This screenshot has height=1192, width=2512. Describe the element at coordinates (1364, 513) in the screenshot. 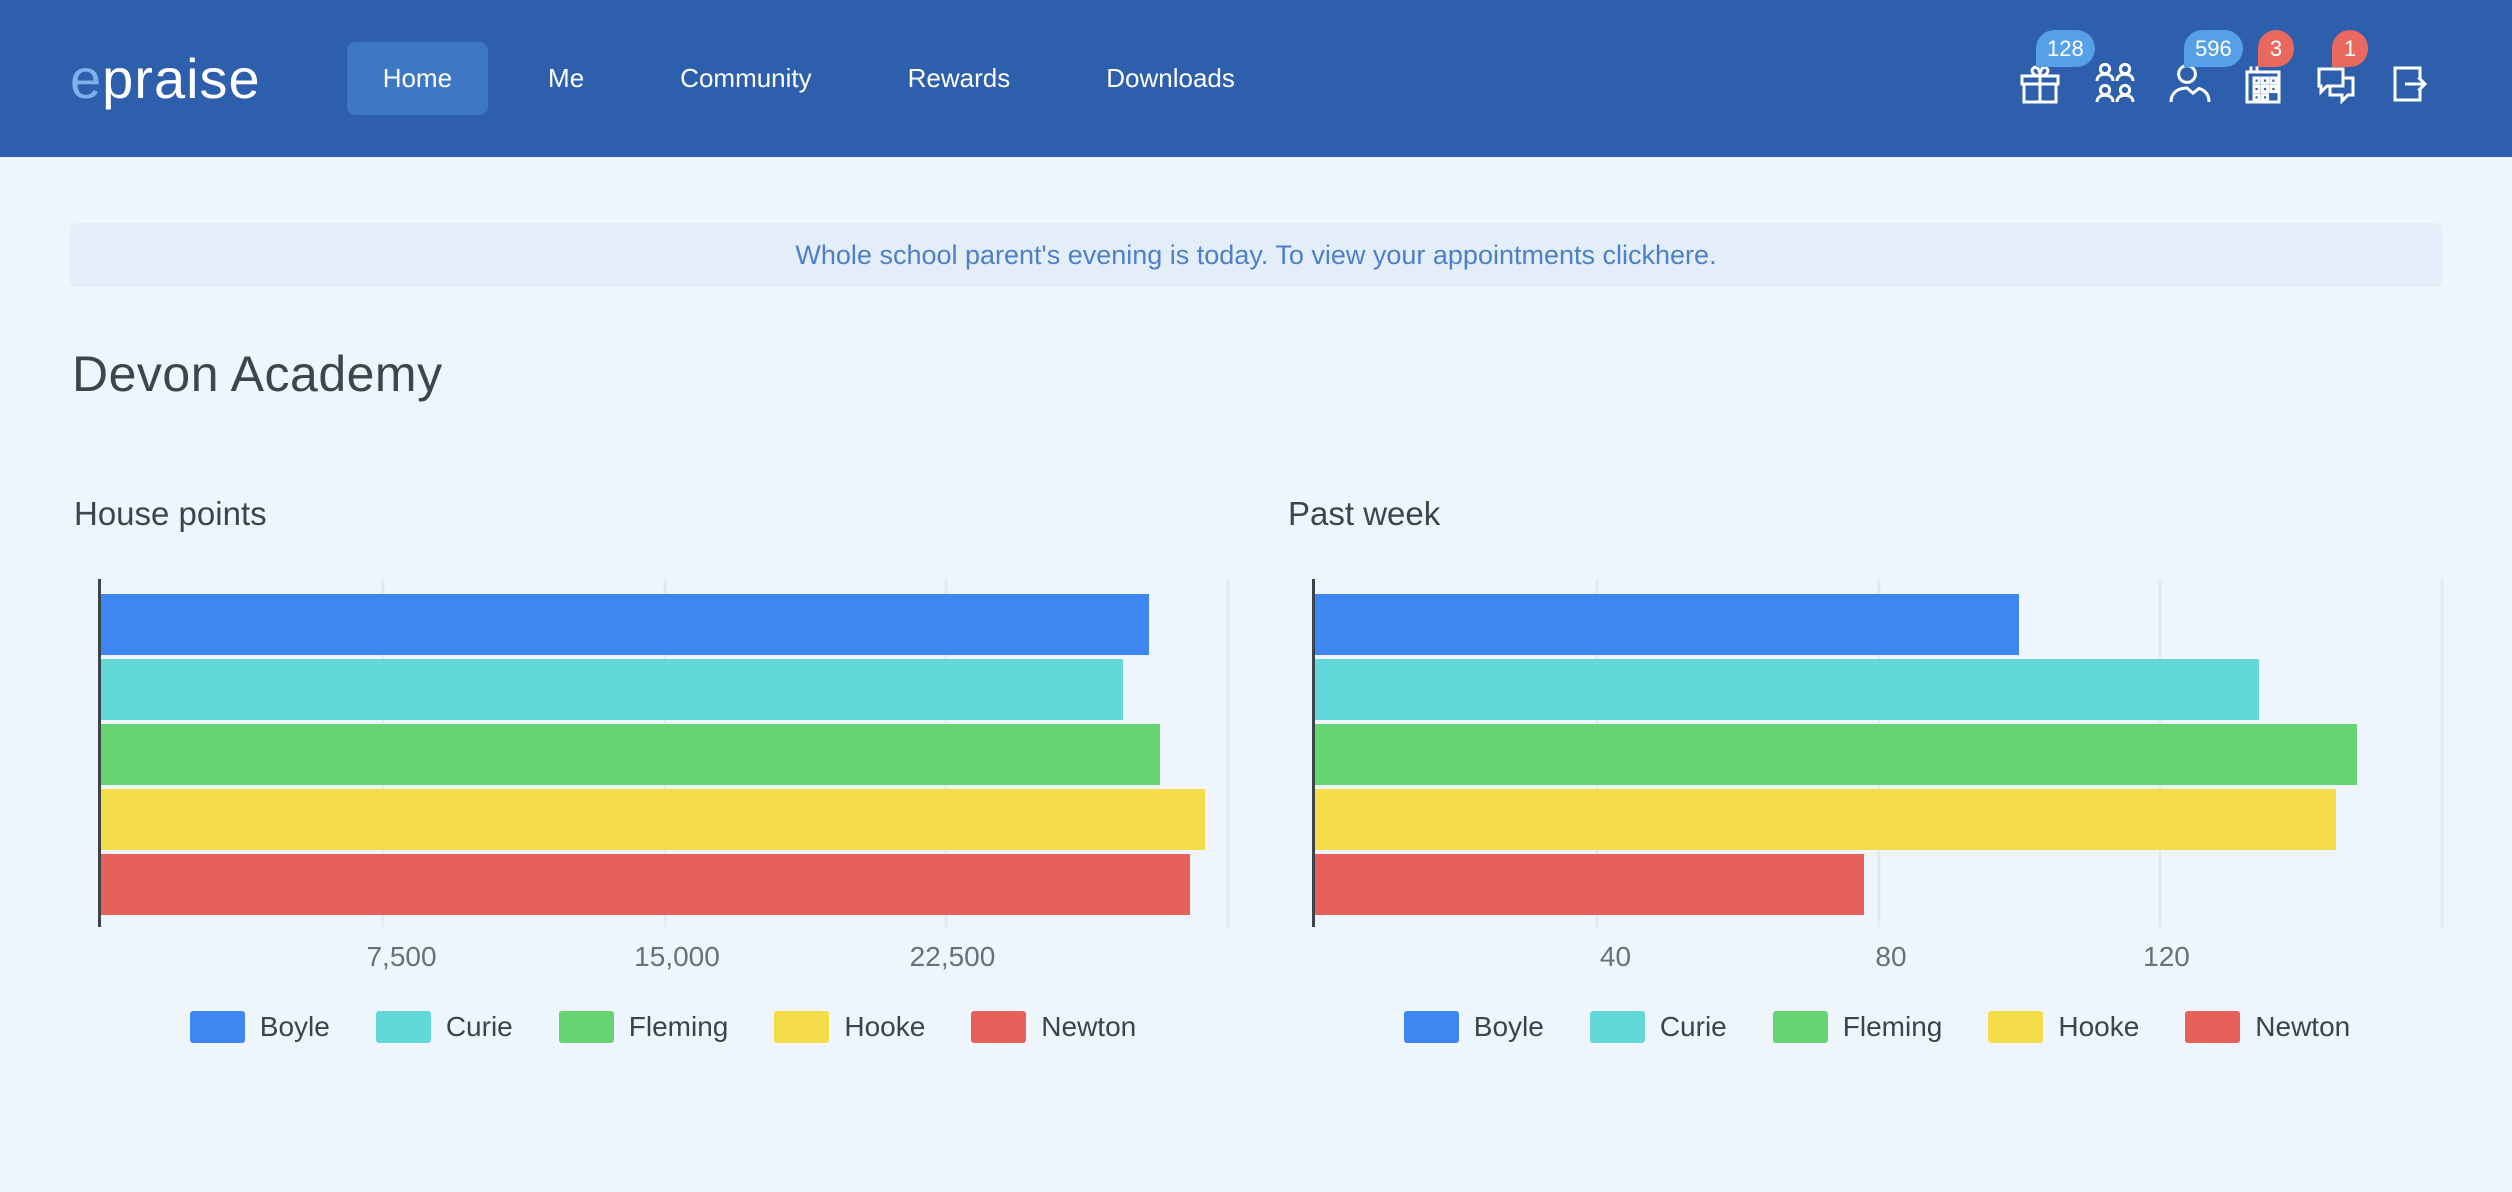

I see `chart-title: Past week` at that location.